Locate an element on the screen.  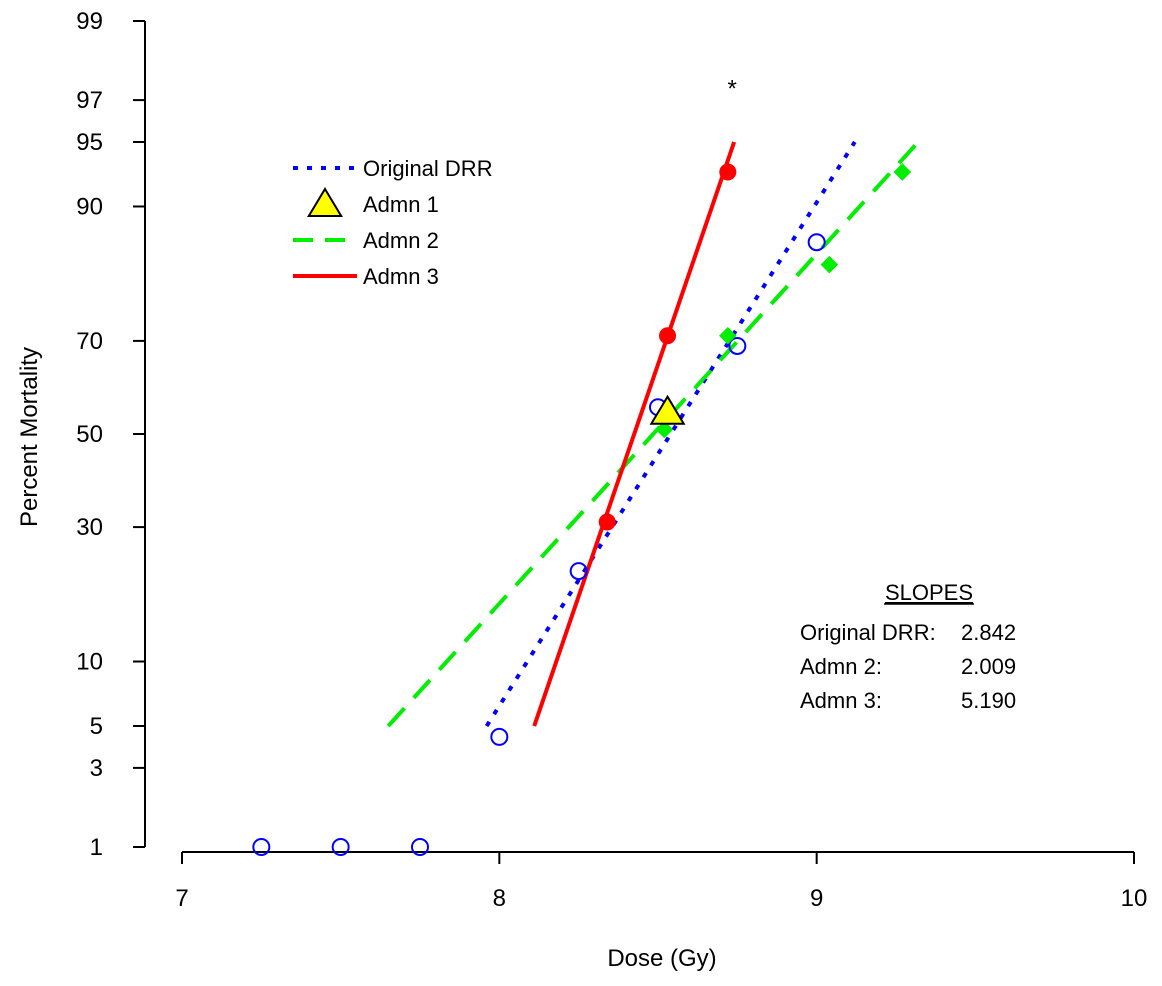
slopes-row-value: 5.190 is located at coordinates (988, 700).